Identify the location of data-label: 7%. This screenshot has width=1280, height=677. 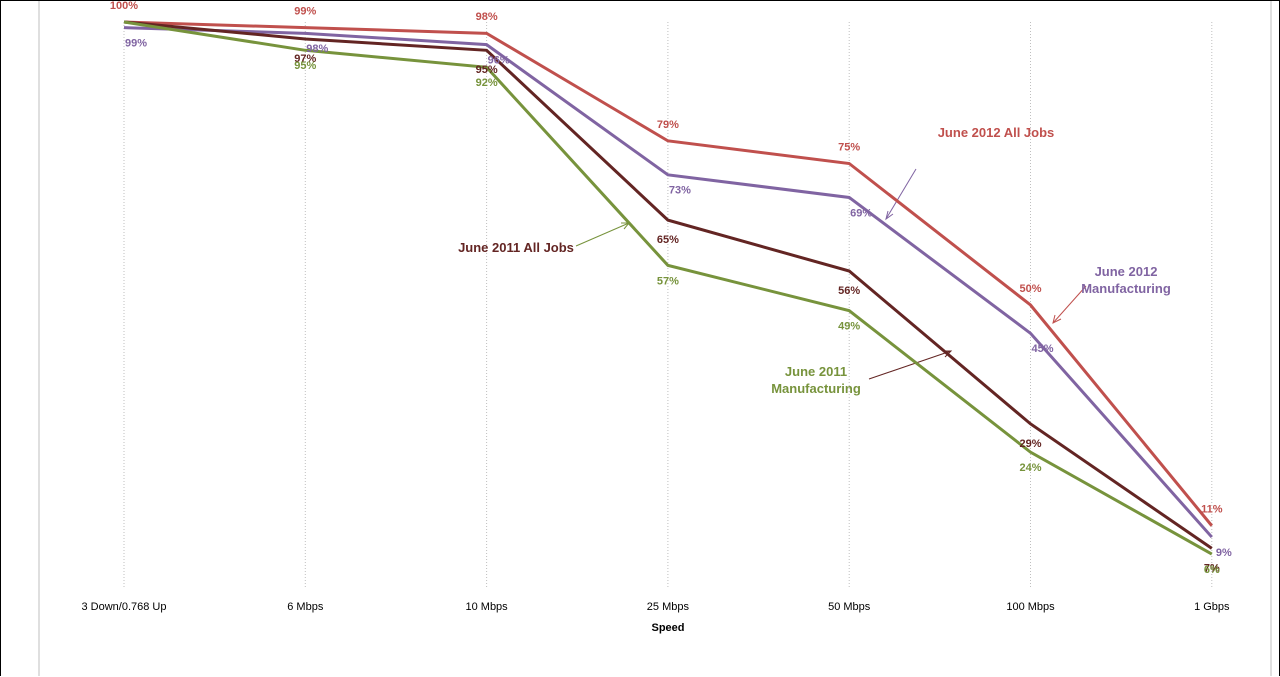
(1212, 568).